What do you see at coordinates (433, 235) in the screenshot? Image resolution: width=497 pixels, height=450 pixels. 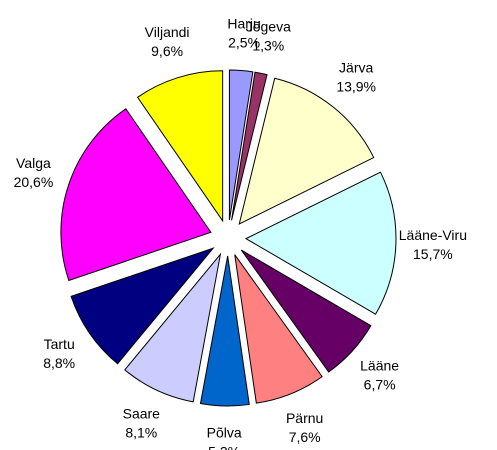 I see `slice-label: Lääne-Viru` at bounding box center [433, 235].